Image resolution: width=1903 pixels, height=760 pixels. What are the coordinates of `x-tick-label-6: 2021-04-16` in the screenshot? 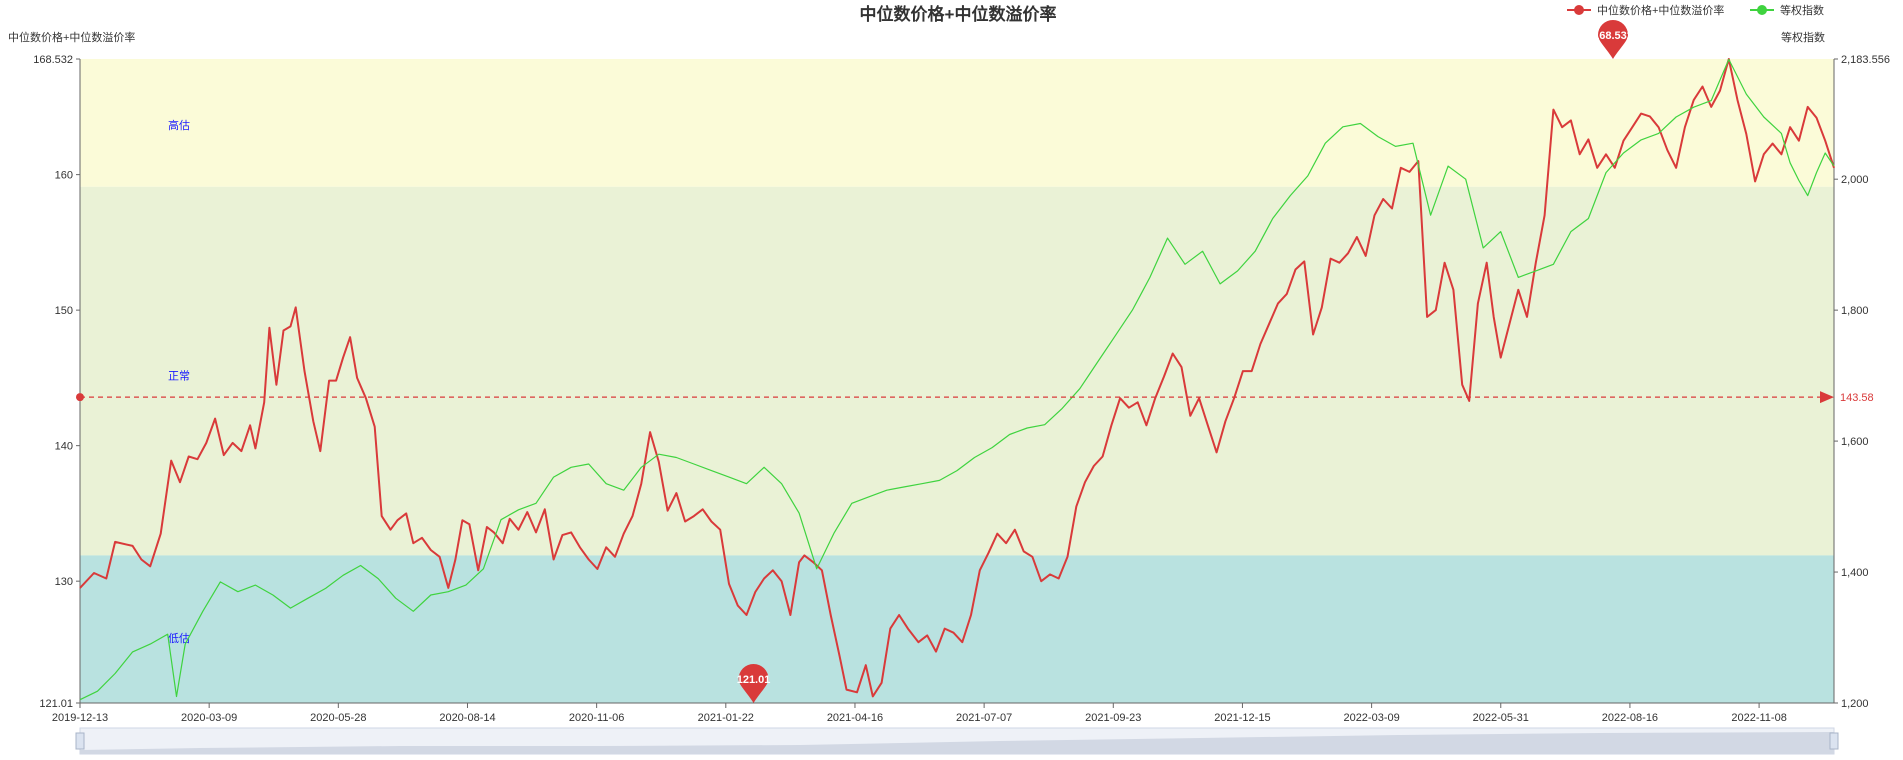 It's located at (855, 718).